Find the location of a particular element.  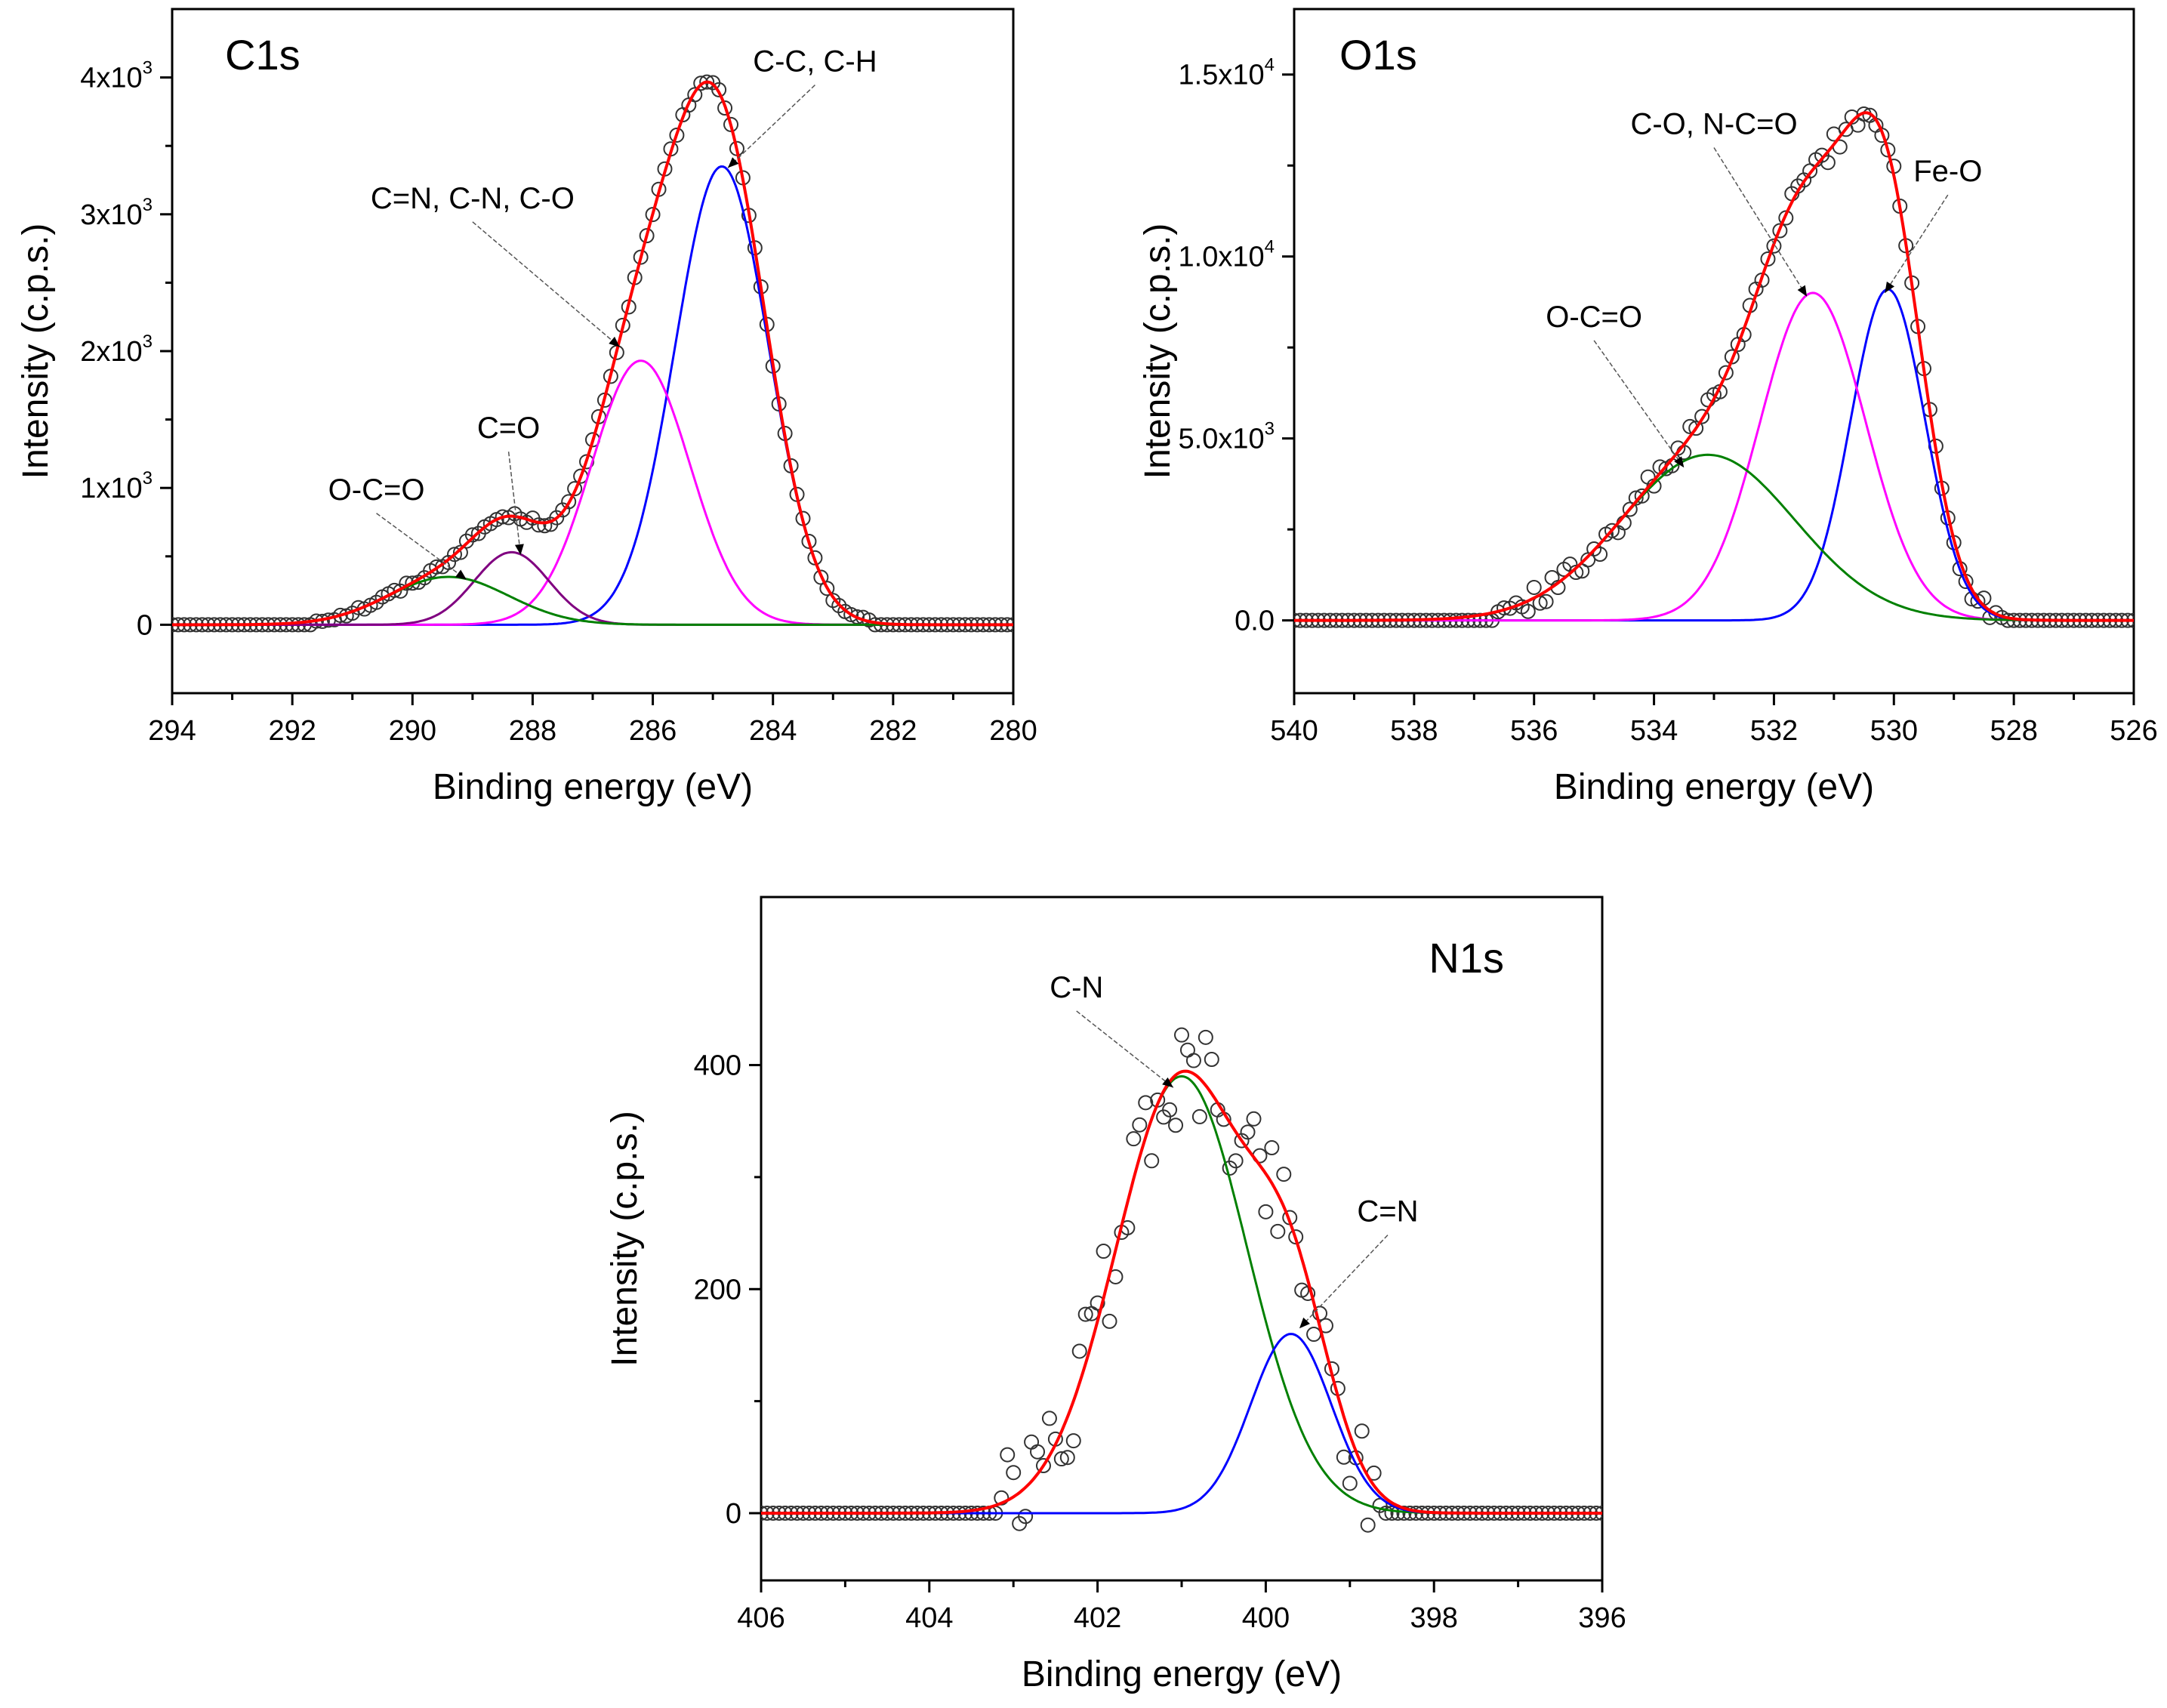

x-tick-label: 400 is located at coordinates (1266, 1618).